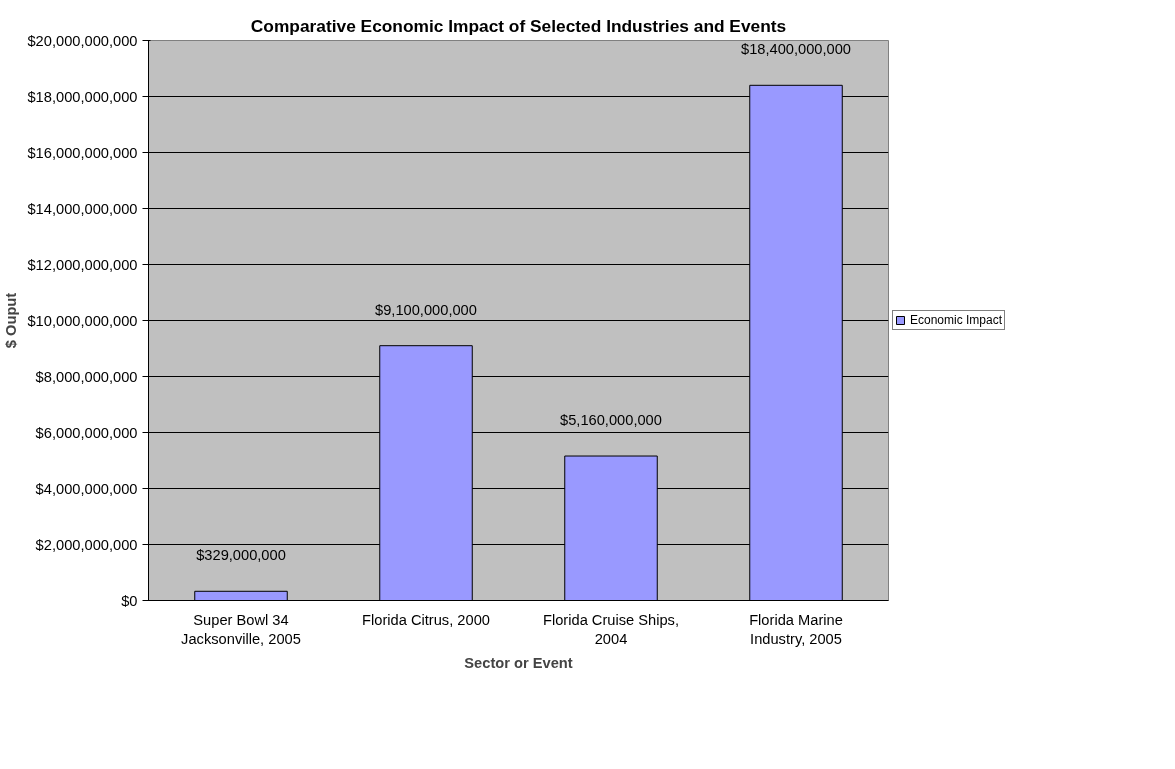 The height and width of the screenshot is (769, 1175). Describe the element at coordinates (518, 25) in the screenshot. I see `chart-title: Comparative Economic Impact of Selected Industries and Events` at that location.